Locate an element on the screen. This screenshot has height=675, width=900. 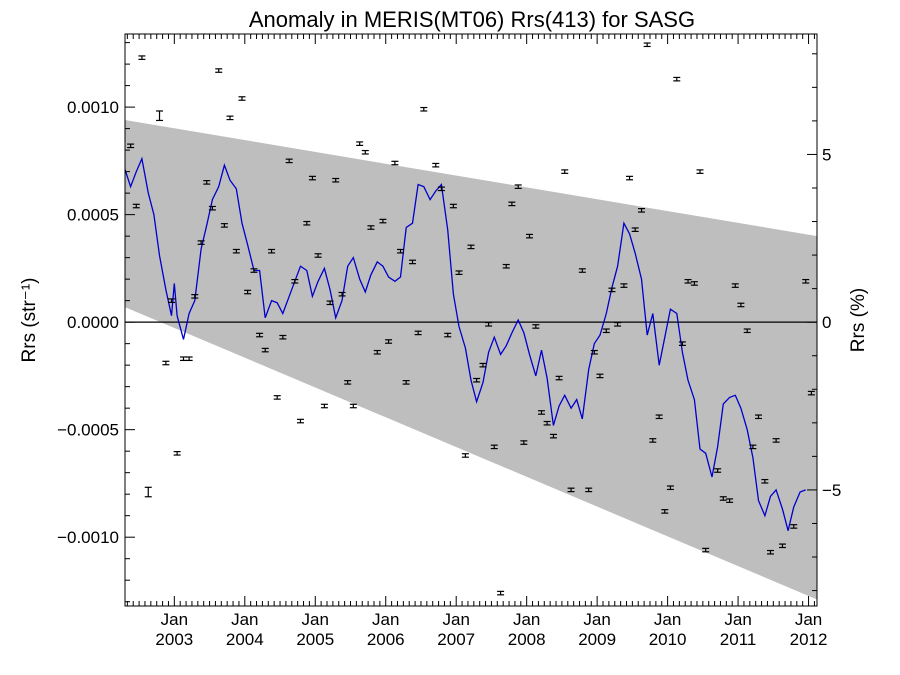
y-tick-label: 0.0005 is located at coordinates (93, 215).